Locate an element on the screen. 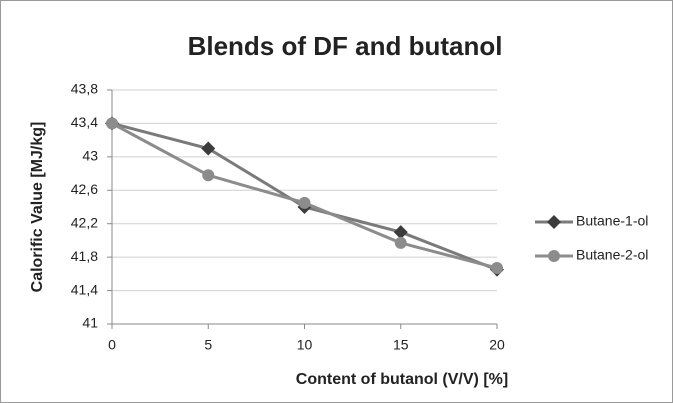  x-axis-label: Content of butanol (V/V) [%] is located at coordinates (402, 379).